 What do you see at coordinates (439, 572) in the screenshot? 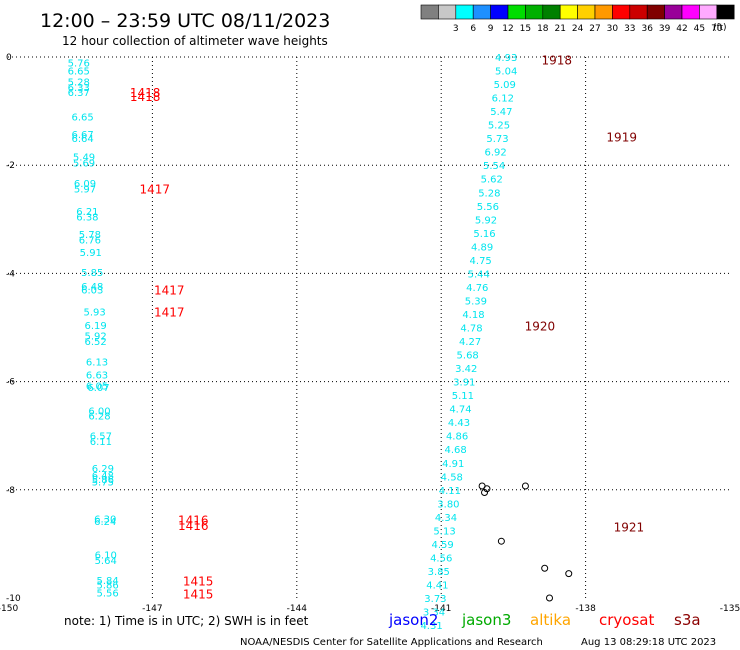
I see `wave-height-label: 3.85` at bounding box center [439, 572].